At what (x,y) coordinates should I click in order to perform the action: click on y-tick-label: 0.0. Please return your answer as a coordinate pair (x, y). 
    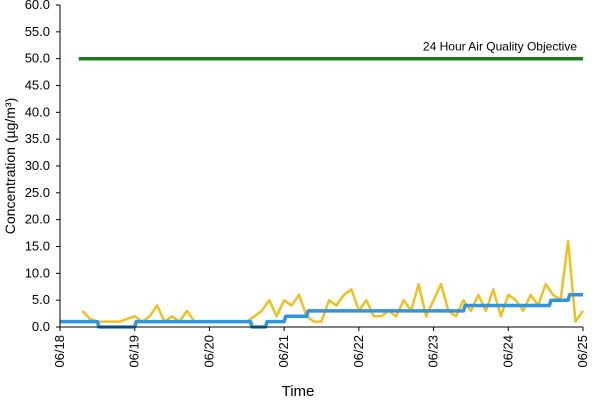
    Looking at the image, I should click on (41, 326).